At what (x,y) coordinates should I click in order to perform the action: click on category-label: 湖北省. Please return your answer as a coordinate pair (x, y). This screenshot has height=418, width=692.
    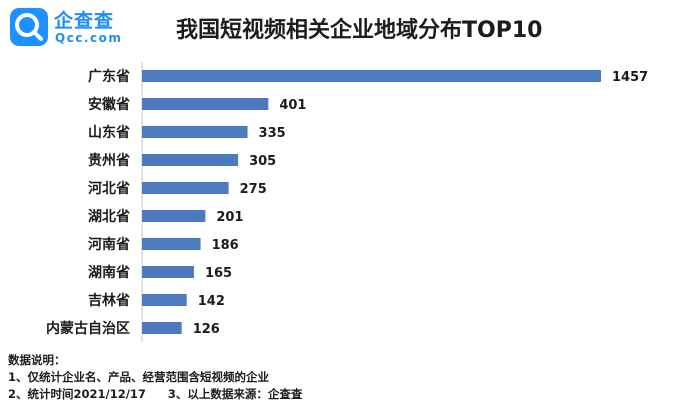
    Looking at the image, I should click on (109, 216).